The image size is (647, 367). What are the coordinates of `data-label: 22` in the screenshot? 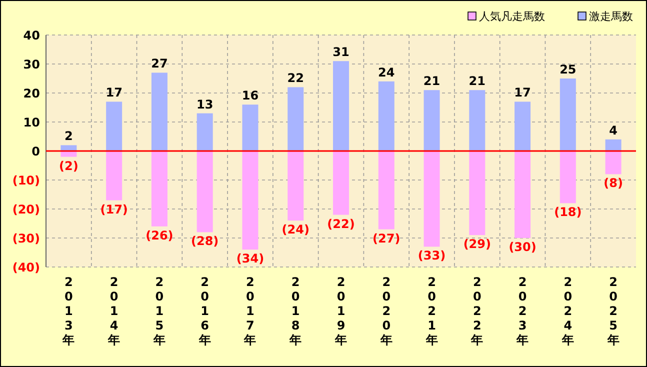 It's located at (295, 78).